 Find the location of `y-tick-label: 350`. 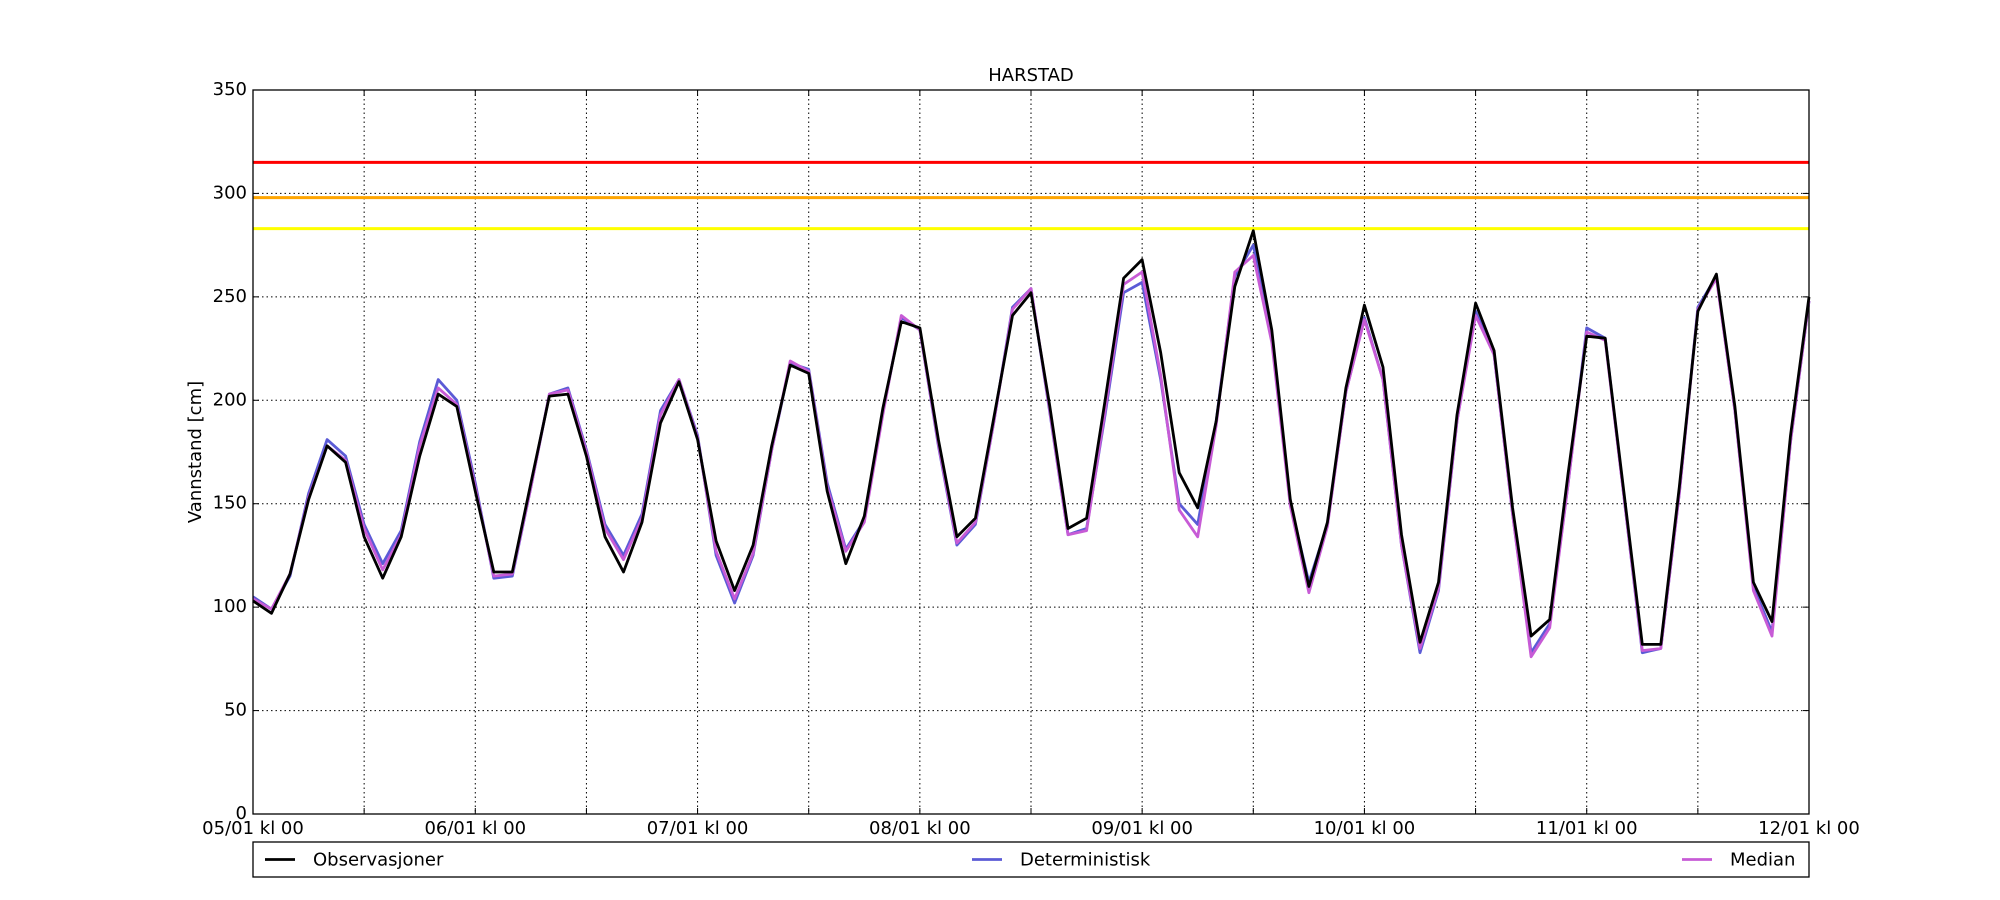

y-tick-label: 350 is located at coordinates (230, 89).